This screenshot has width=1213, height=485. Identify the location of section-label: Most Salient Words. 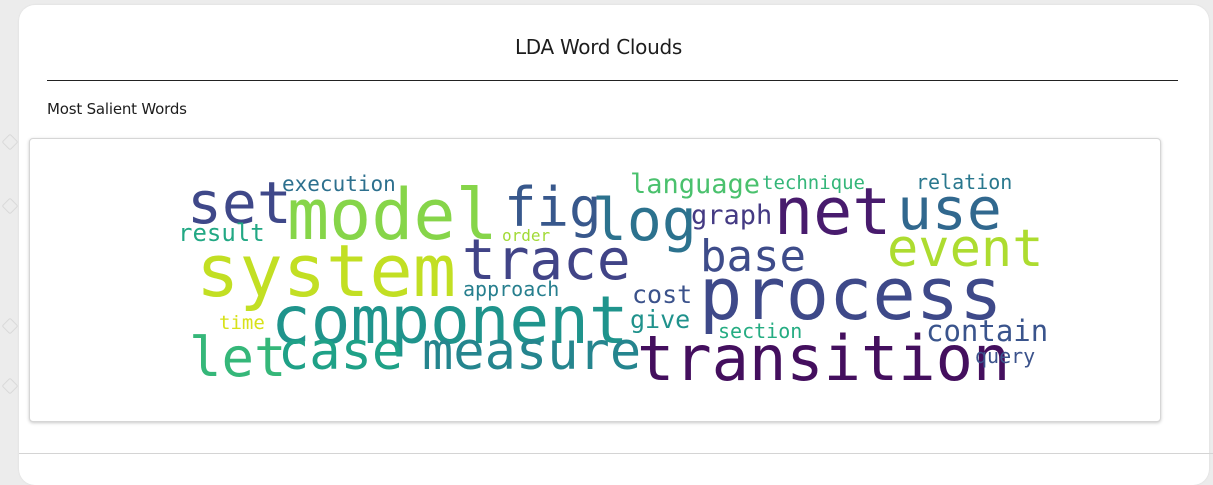
(117, 109).